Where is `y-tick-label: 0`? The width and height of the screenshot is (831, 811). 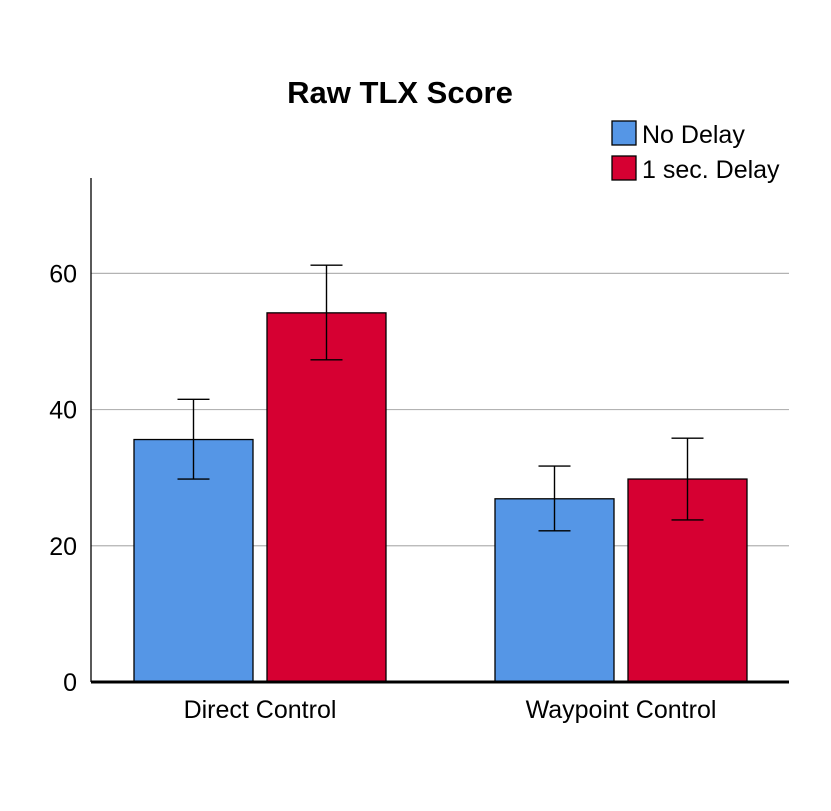
y-tick-label: 0 is located at coordinates (70, 683).